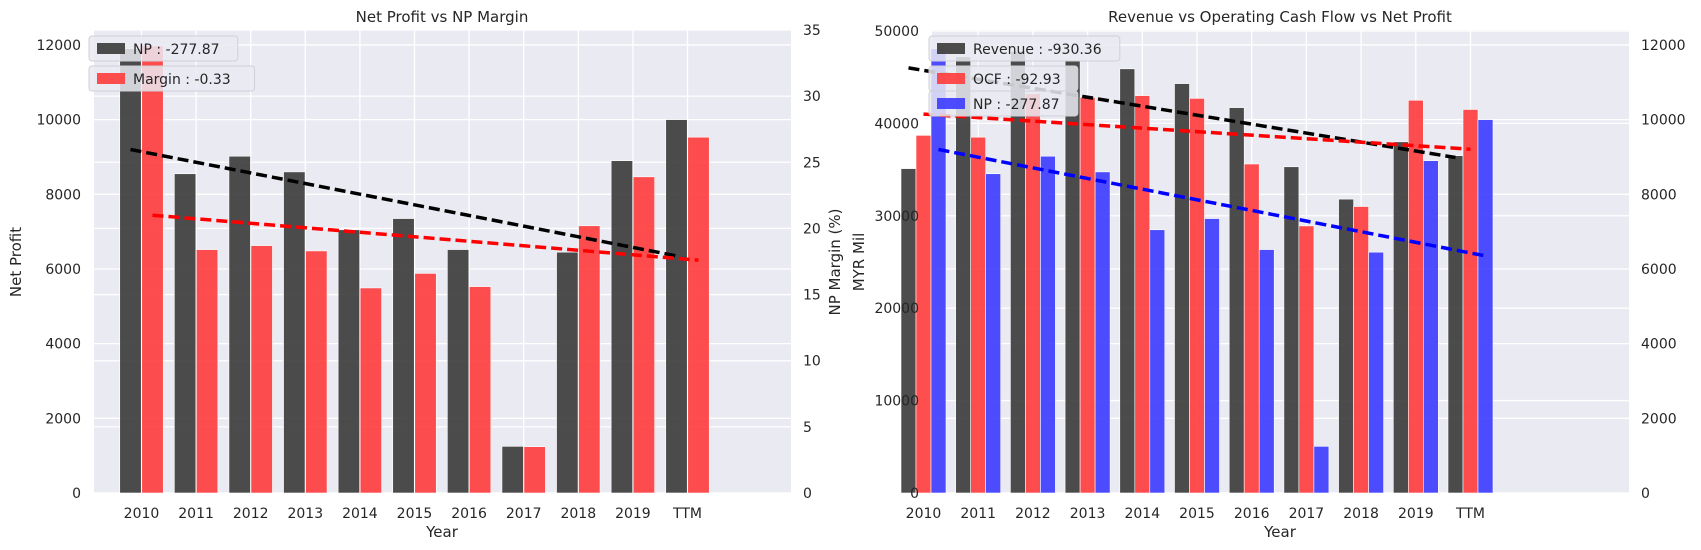 The width and height of the screenshot is (1701, 550). I want to click on y-tick-label: 4000, so click(63, 345).